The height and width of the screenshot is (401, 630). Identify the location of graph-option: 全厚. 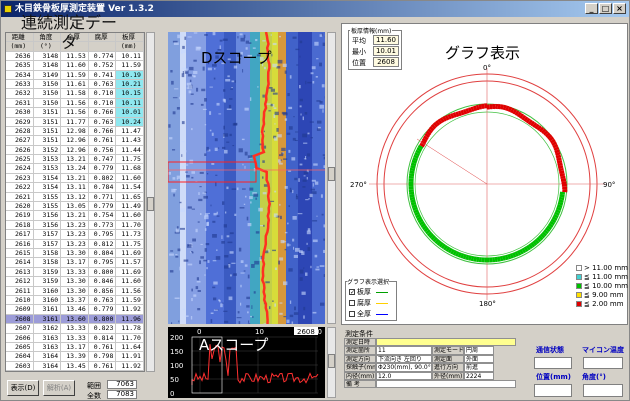
(368, 314).